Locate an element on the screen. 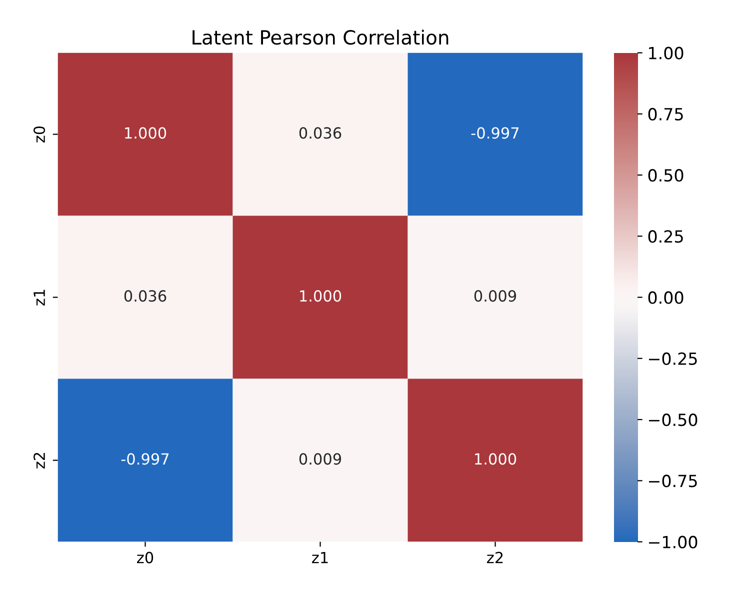 This screenshot has height=600, width=750. color-bar-label: −0.75 is located at coordinates (672, 481).